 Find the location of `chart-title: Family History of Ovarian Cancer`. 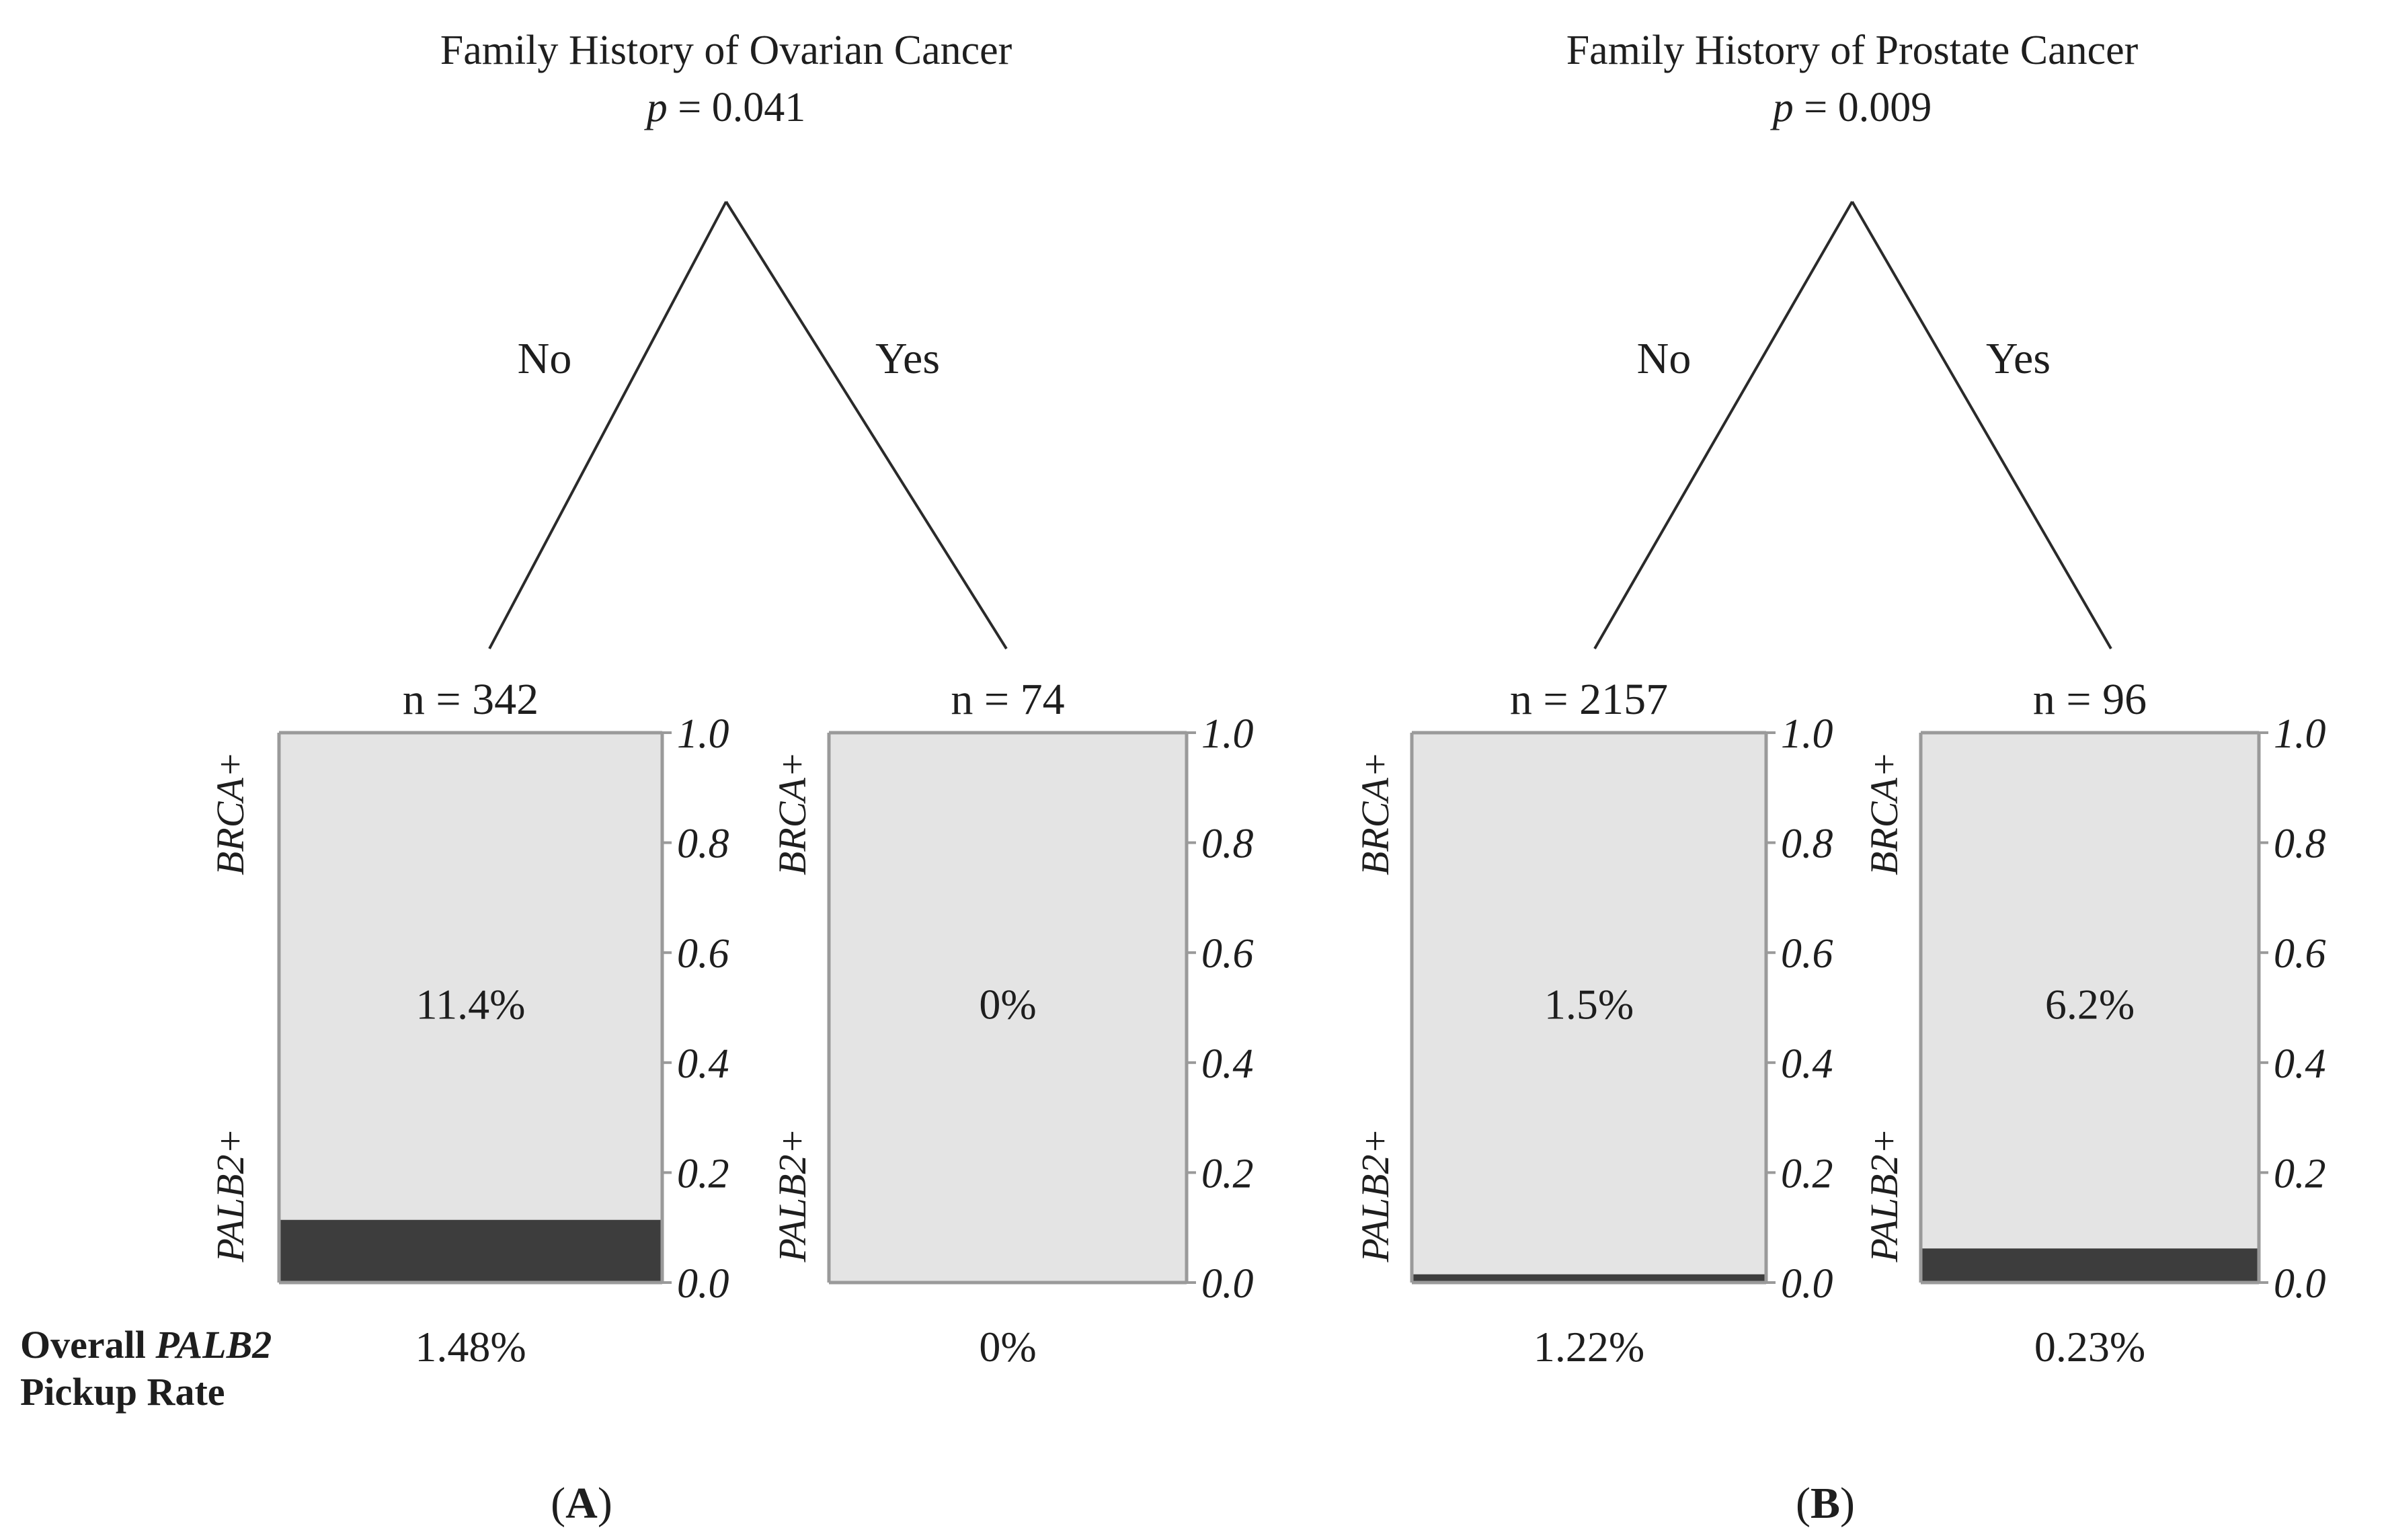

chart-title: Family History of Ovarian Cancer is located at coordinates (726, 50).